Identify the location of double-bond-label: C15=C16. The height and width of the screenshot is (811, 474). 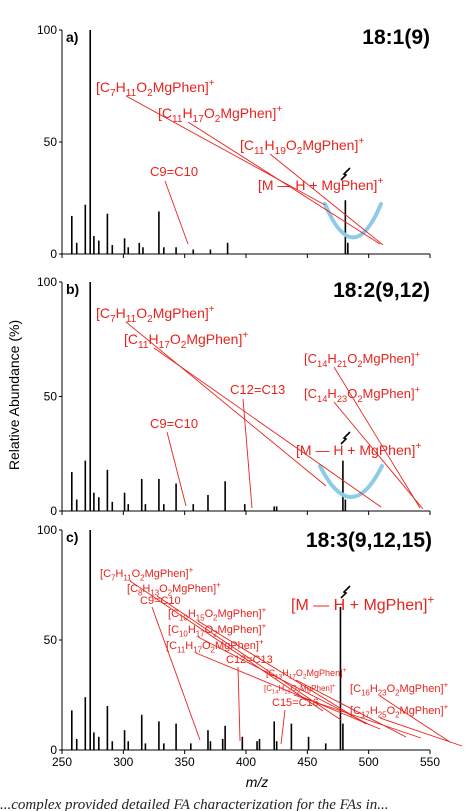
(295, 703).